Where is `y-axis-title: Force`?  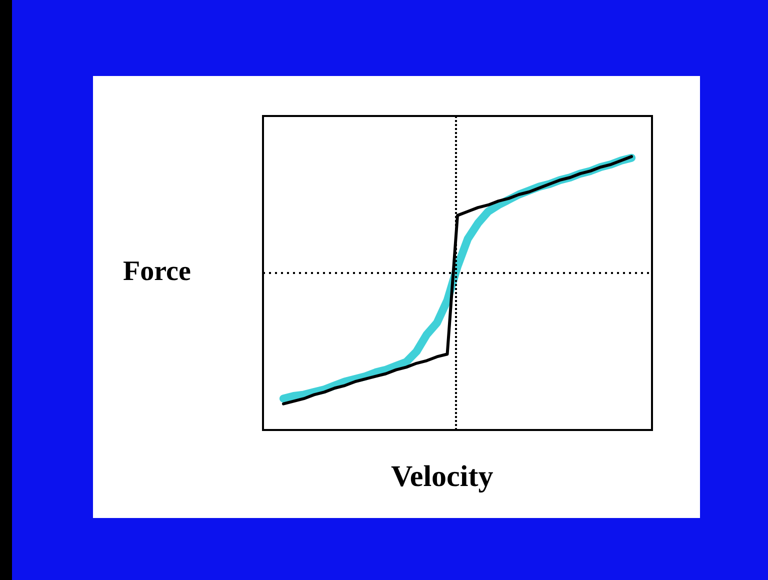 y-axis-title: Force is located at coordinates (157, 272).